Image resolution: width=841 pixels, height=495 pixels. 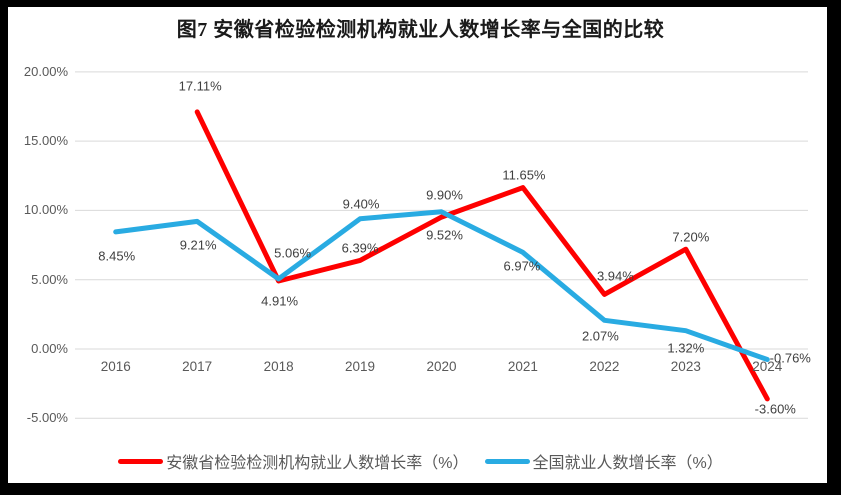 I want to click on national-data-label-2023: 1.32%, so click(x=686, y=348).